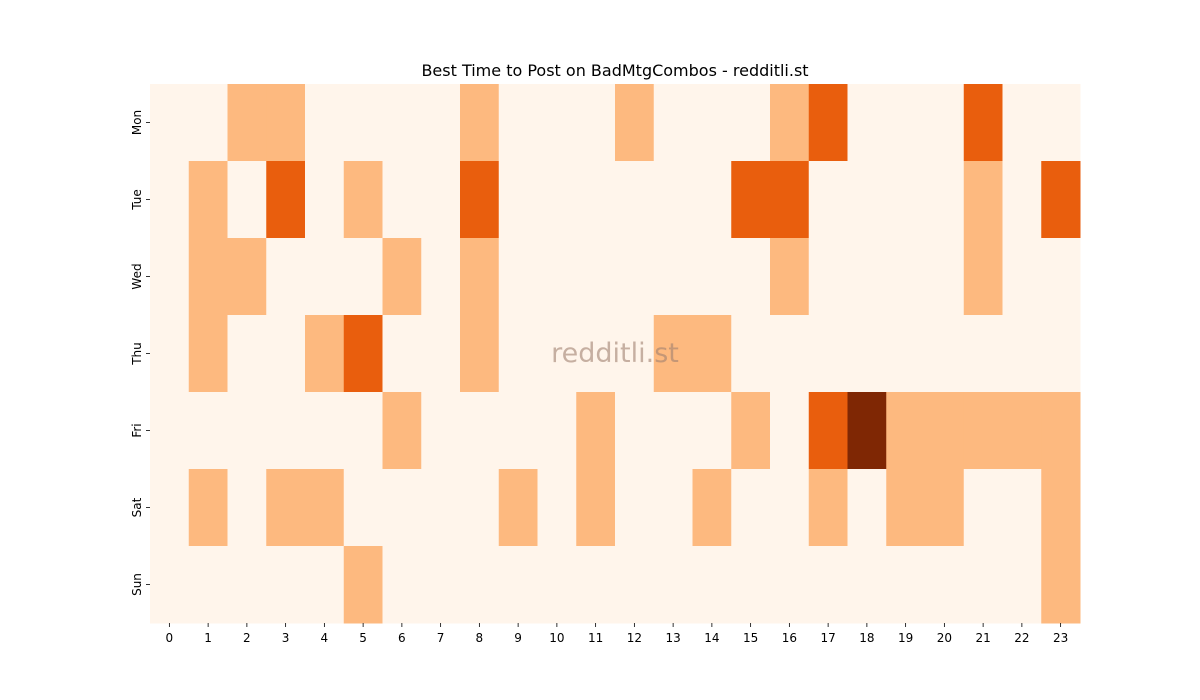 This screenshot has height=700, width=1200. What do you see at coordinates (827, 638) in the screenshot?
I see `x-tick-label: 17` at bounding box center [827, 638].